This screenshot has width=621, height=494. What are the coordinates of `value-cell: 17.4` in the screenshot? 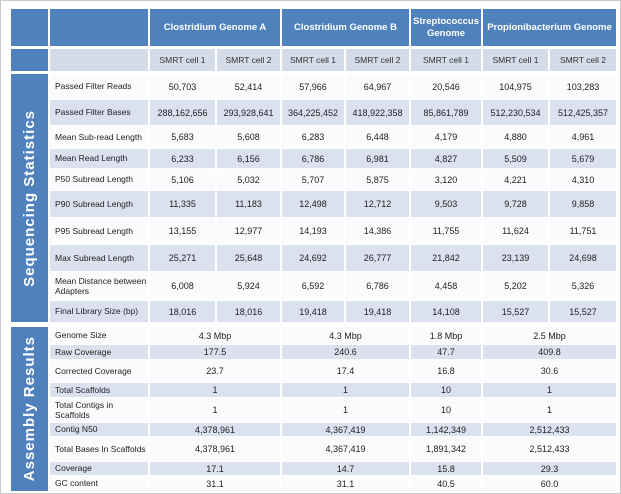 It's located at (345, 371).